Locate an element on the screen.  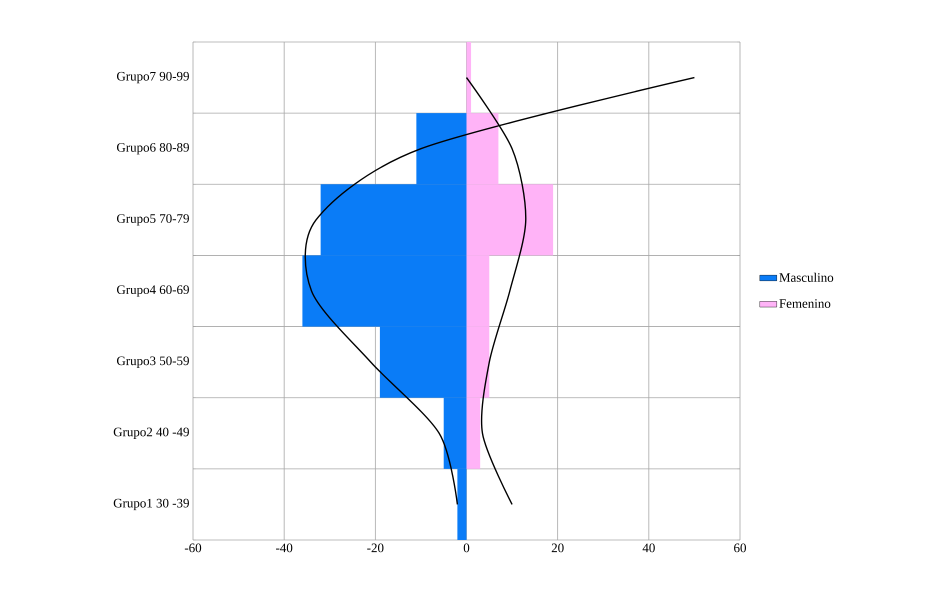
x-tick-label: 20 is located at coordinates (558, 548).